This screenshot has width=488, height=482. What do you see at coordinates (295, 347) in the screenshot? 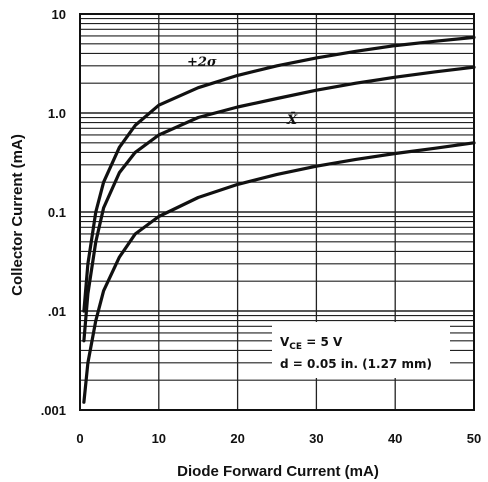
I see `vce-subscript: CE` at bounding box center [295, 347].